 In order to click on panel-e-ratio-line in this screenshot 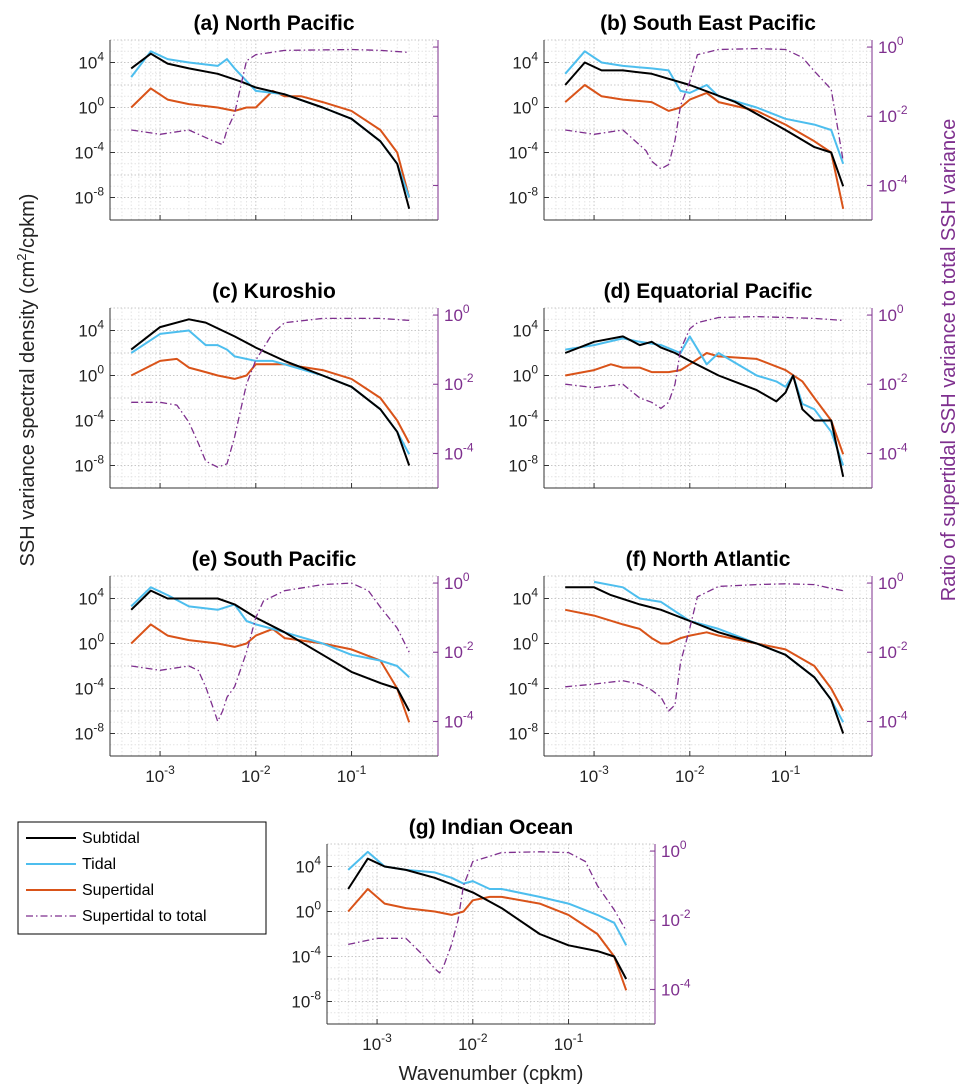, I will do `click(270, 652)`.